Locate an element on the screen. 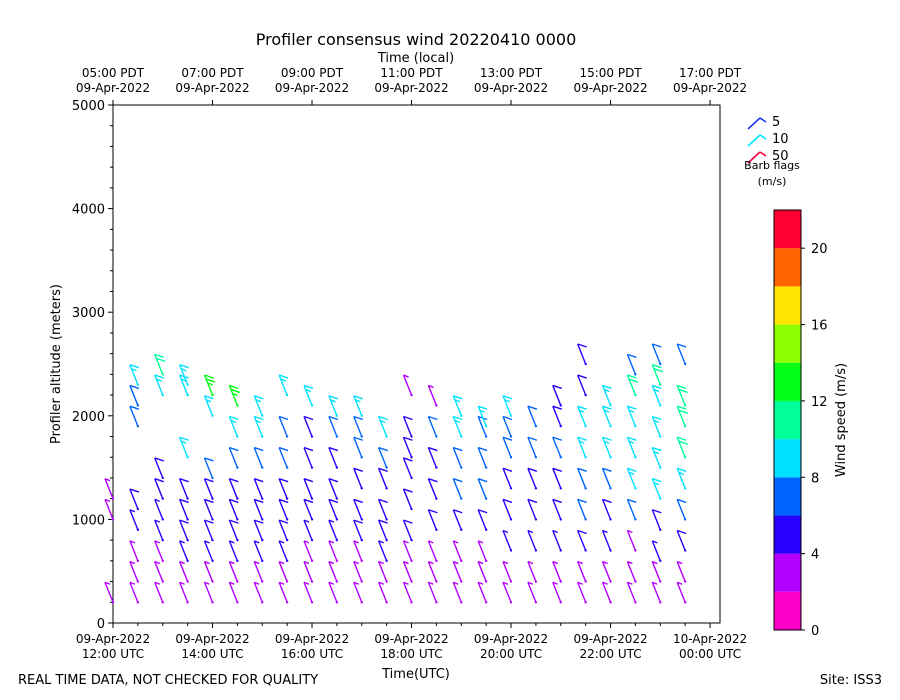  colorbar-label: Wind speed (m/s) is located at coordinates (841, 420).